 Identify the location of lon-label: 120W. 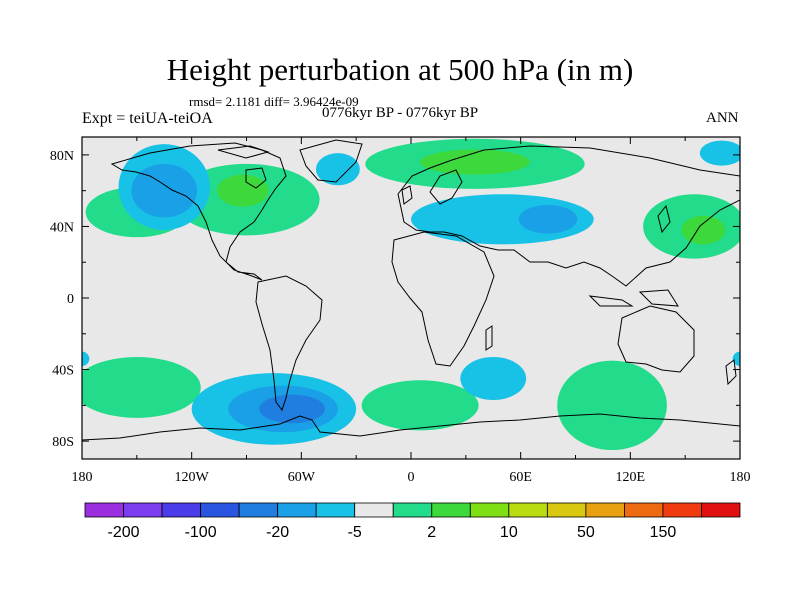
(192, 477).